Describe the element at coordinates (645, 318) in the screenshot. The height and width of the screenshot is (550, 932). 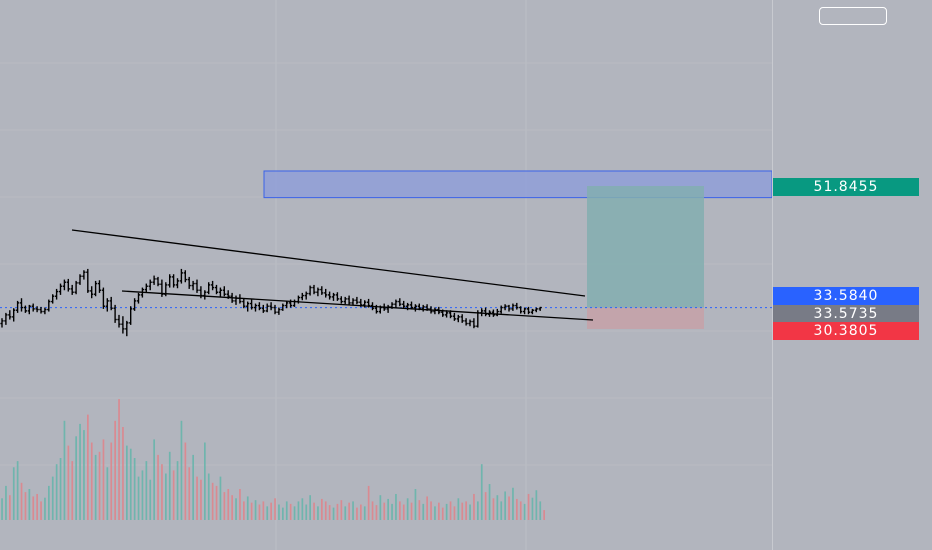
I see `long-position-risk-area` at that location.